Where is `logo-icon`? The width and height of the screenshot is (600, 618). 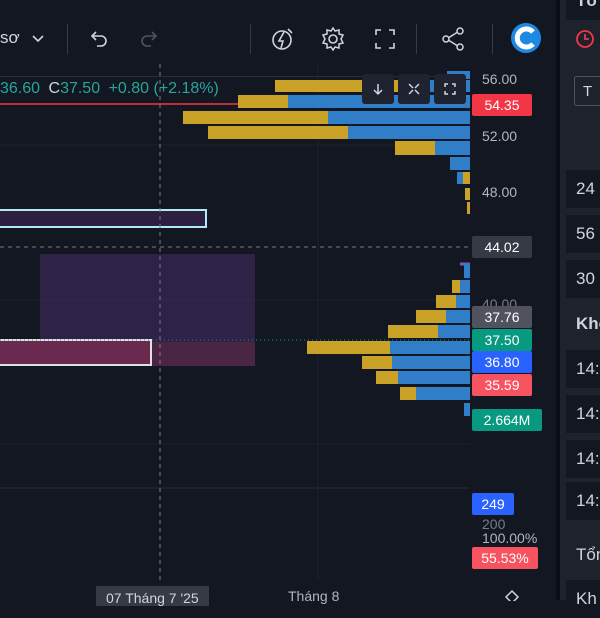 logo-icon is located at coordinates (526, 38).